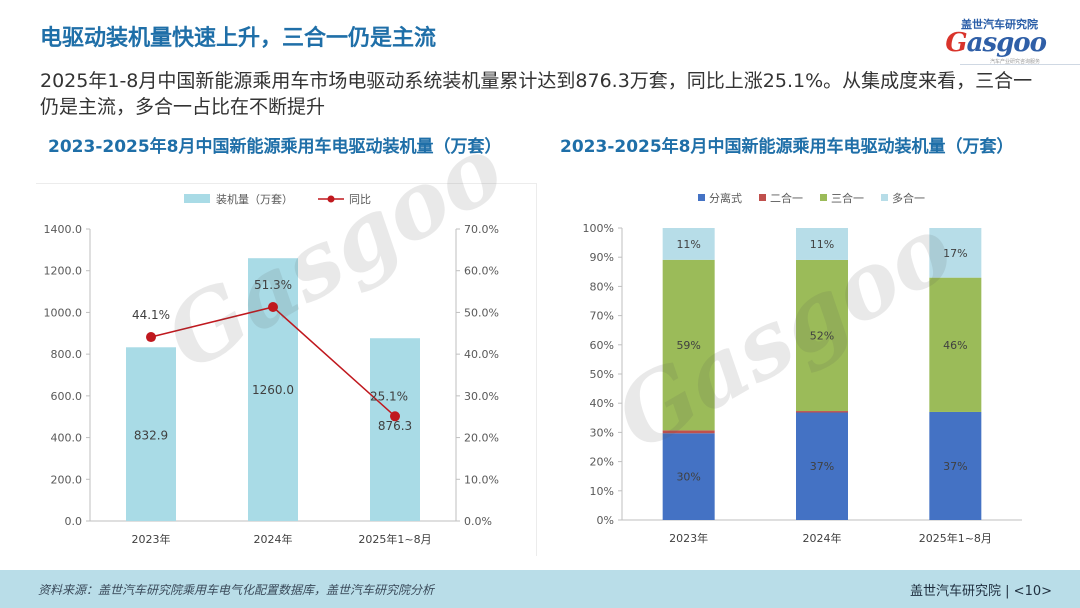  Describe the element at coordinates (273, 285) in the screenshot. I see `yoy-point-label: 51.3%` at that location.